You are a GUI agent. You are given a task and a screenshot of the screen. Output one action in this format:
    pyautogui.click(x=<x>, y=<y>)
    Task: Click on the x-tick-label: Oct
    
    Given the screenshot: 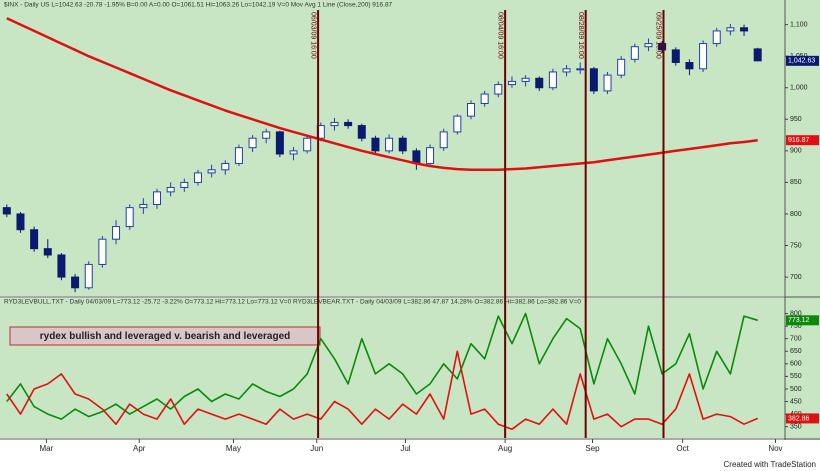 What is the action you would take?
    pyautogui.click(x=682, y=448)
    